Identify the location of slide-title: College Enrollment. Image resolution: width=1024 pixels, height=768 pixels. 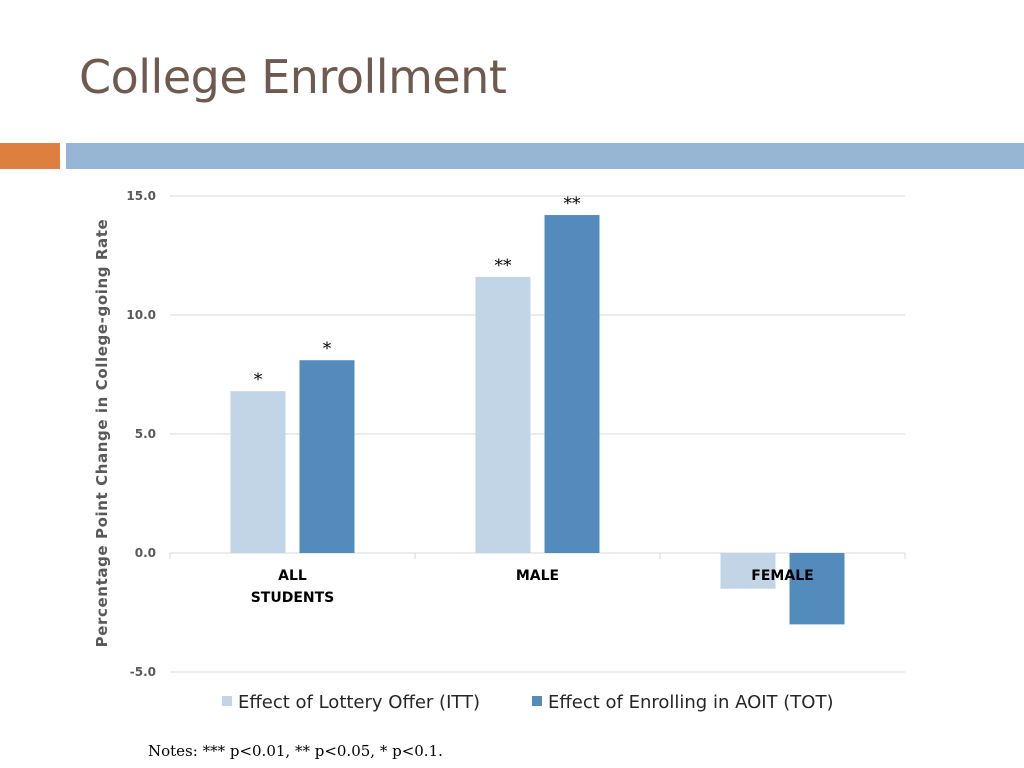
(293, 77).